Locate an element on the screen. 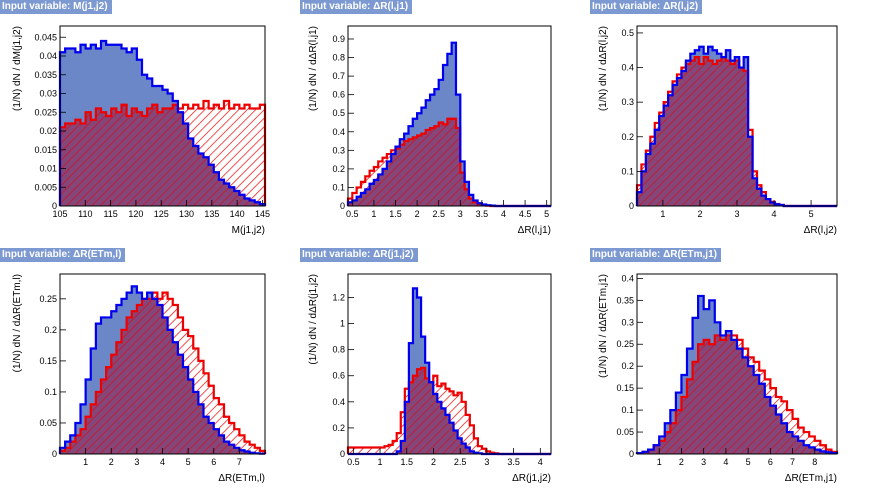 The image size is (872, 493). y-tick-label: 0.4 is located at coordinates (338, 132).